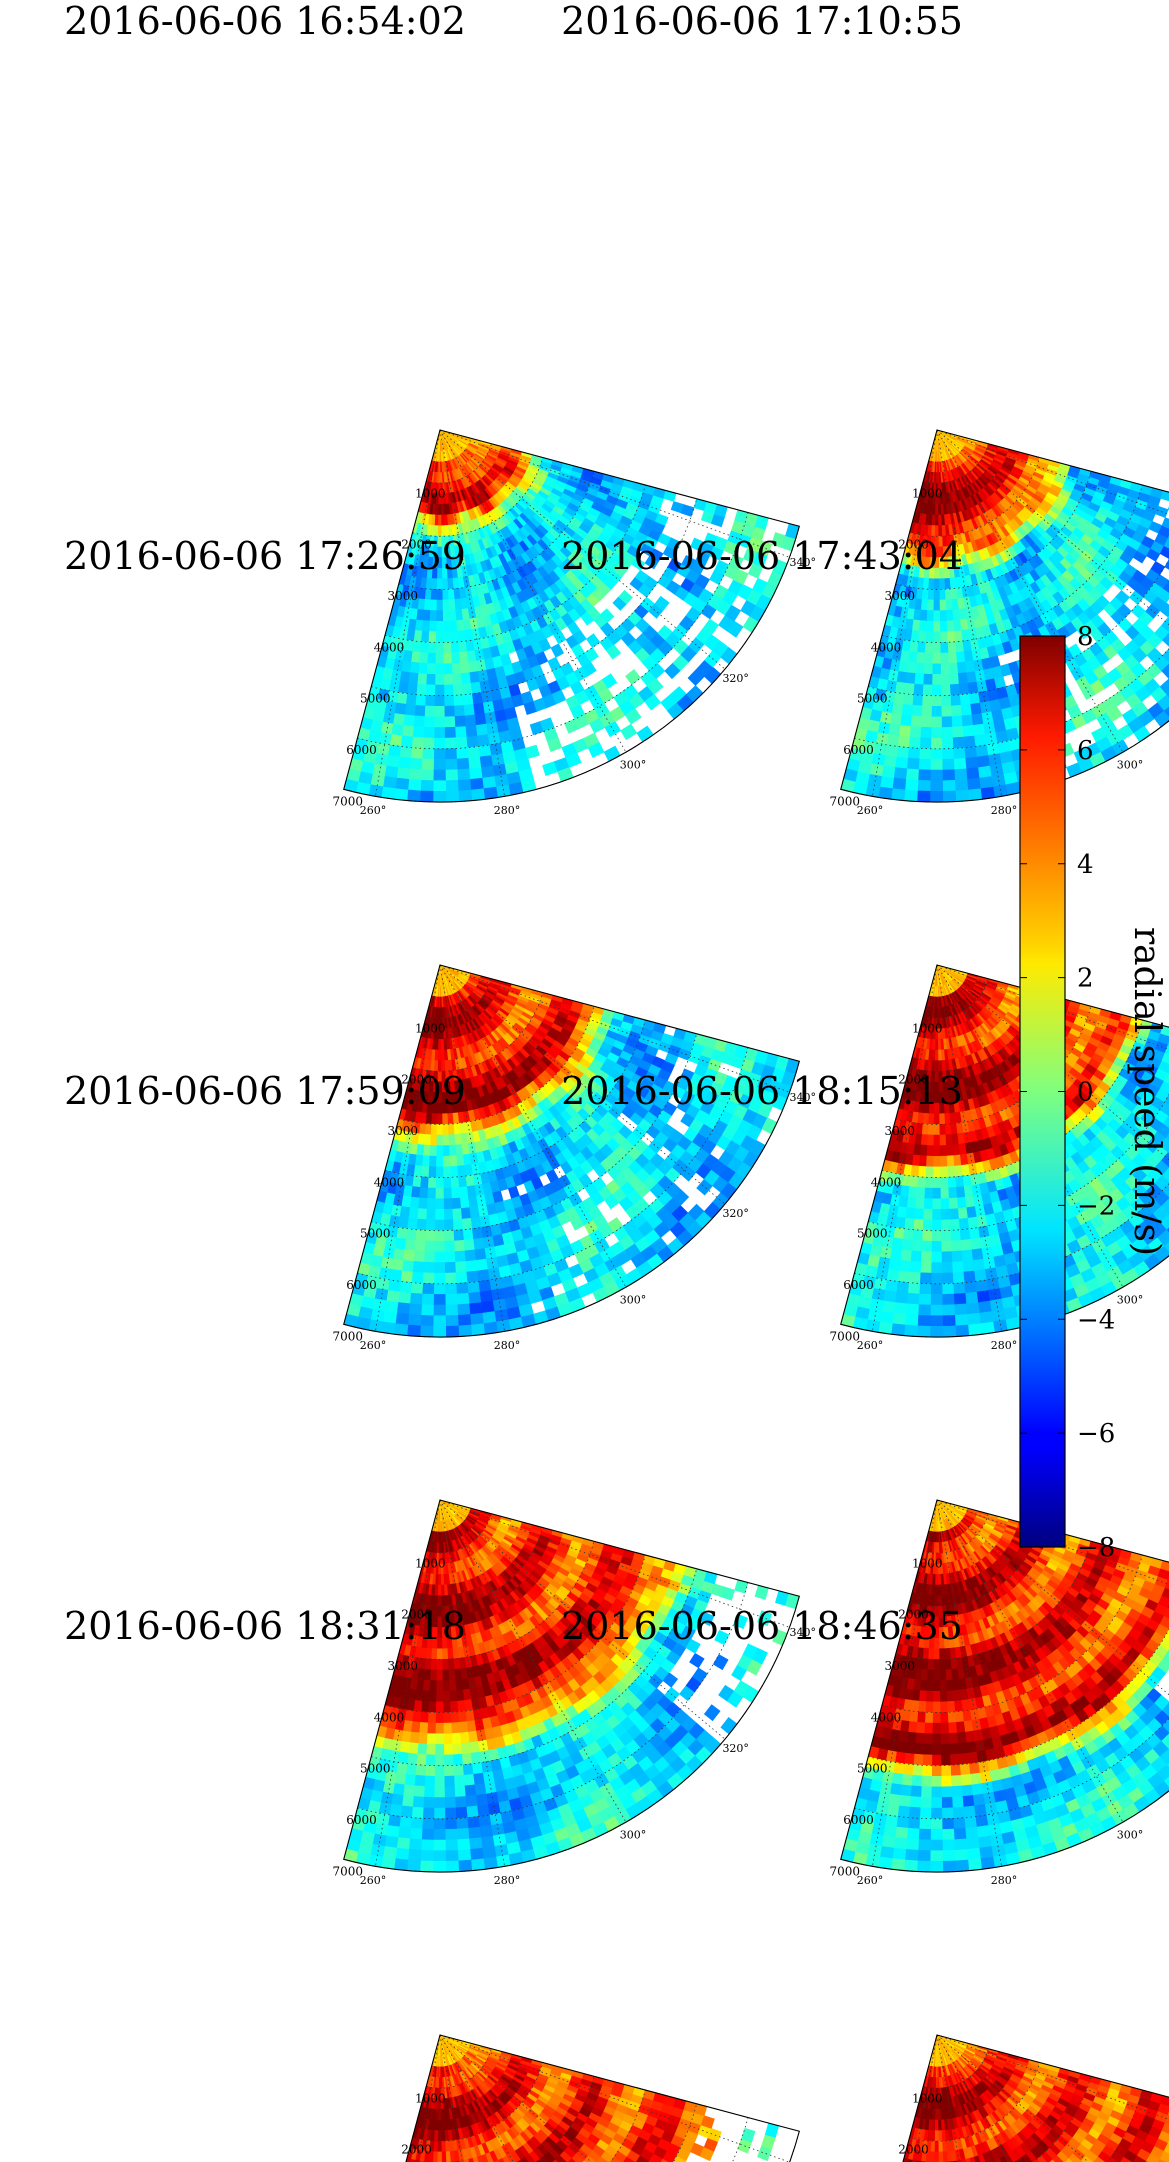 Image resolution: width=1169 pixels, height=2162 pixels. I want to click on colorbar-tick-label: −8, so click(1096, 1548).